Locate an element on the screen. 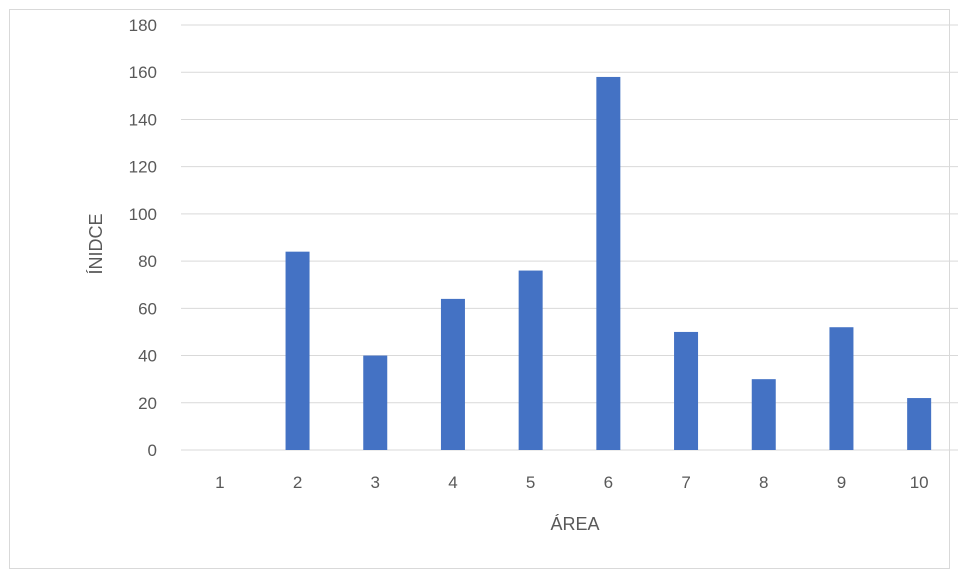  y-tick-label: 180 is located at coordinates (143, 25).